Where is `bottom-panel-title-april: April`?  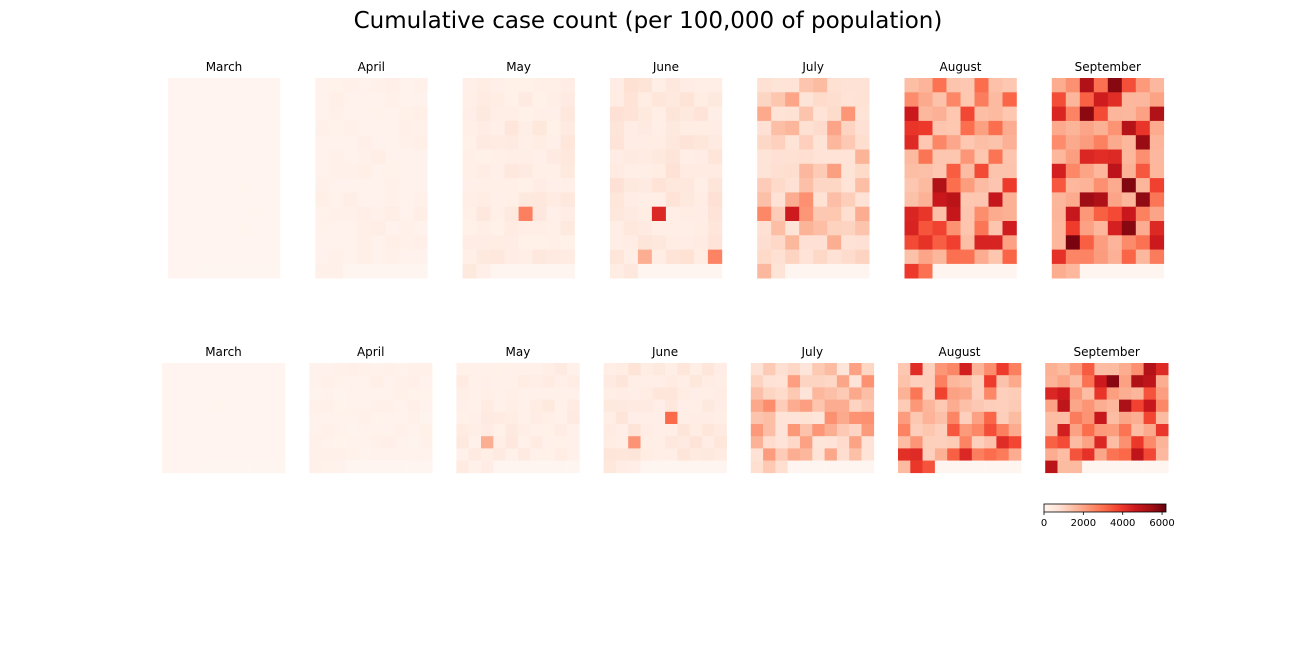 bottom-panel-title-april: April is located at coordinates (370, 352).